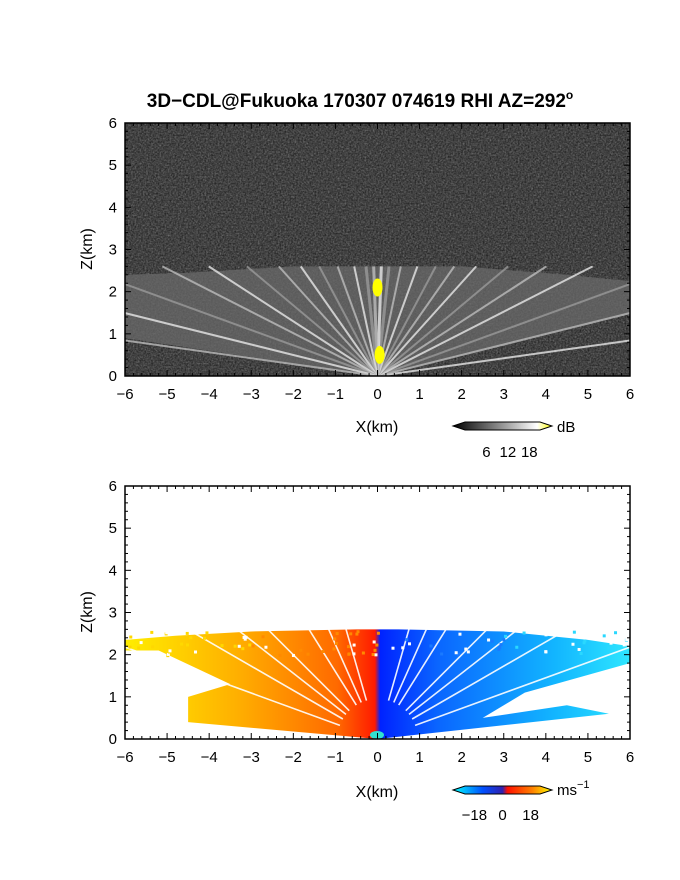 The image size is (680, 880). Describe the element at coordinates (360, 100) in the screenshot. I see `chart-title: 3D−CDL@Fukuoka 170307 074619 RHI AZ=292o` at that location.